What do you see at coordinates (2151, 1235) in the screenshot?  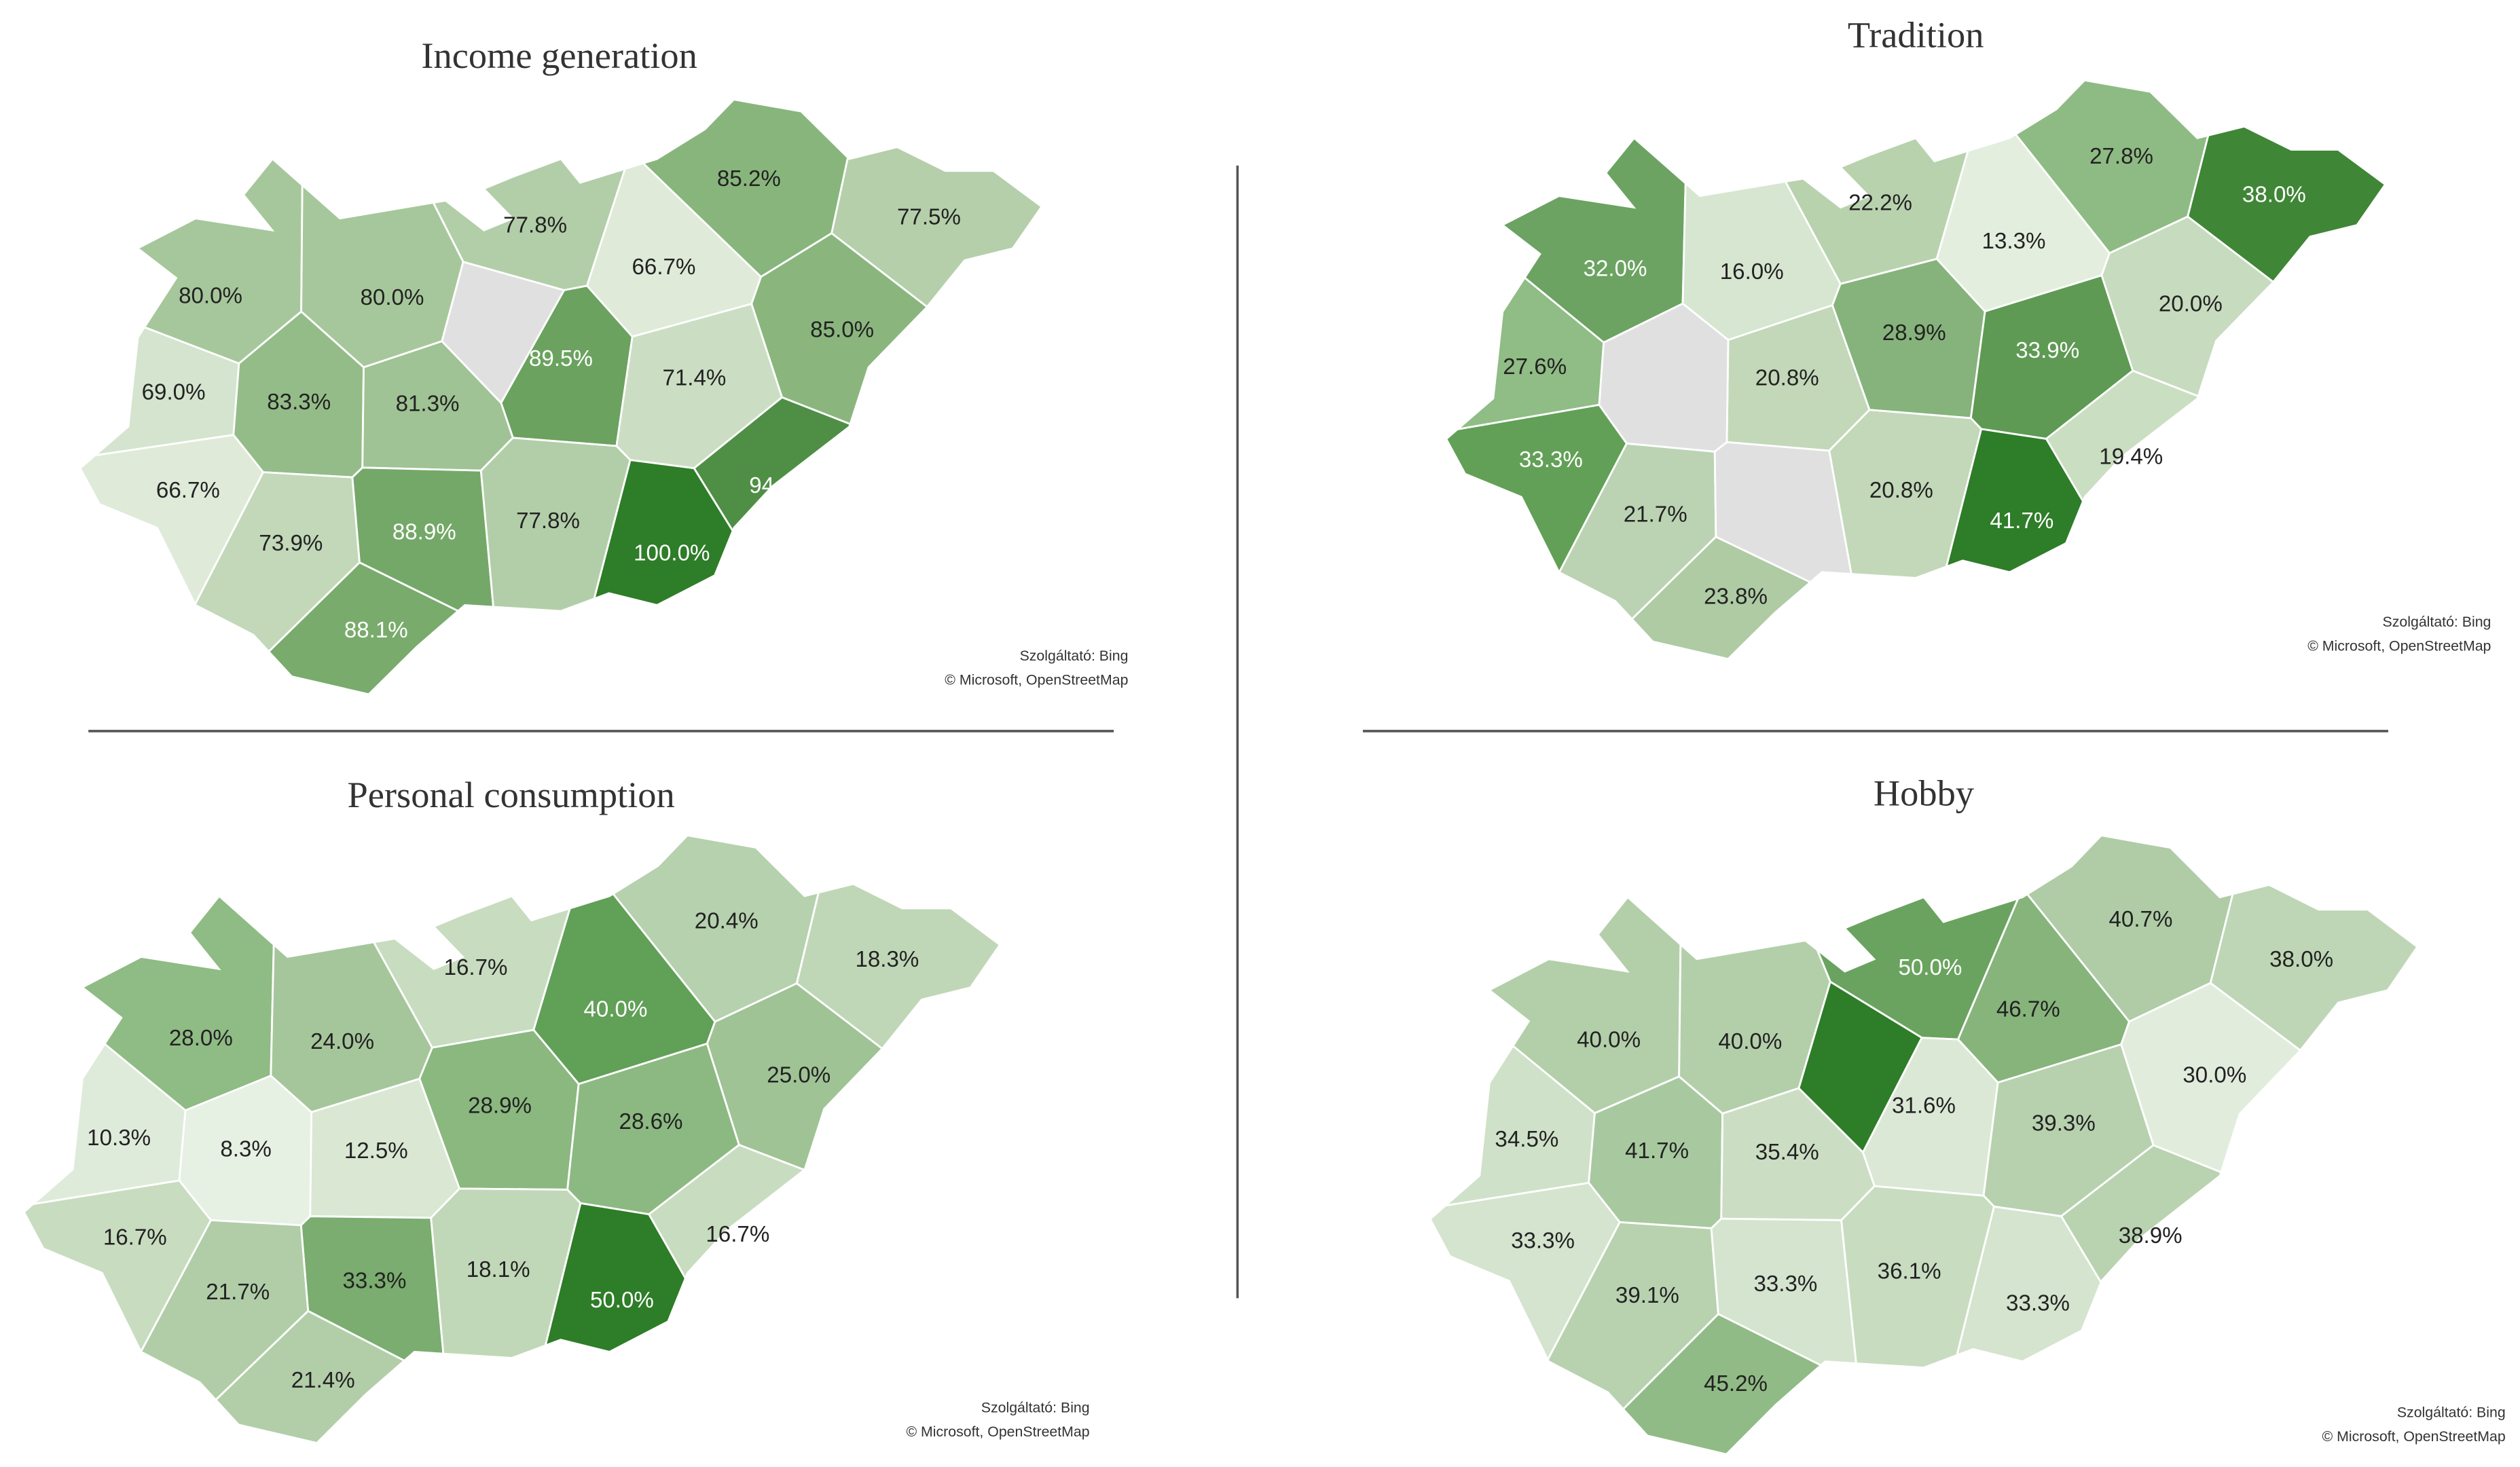 I see `region-label: 38.9%` at bounding box center [2151, 1235].